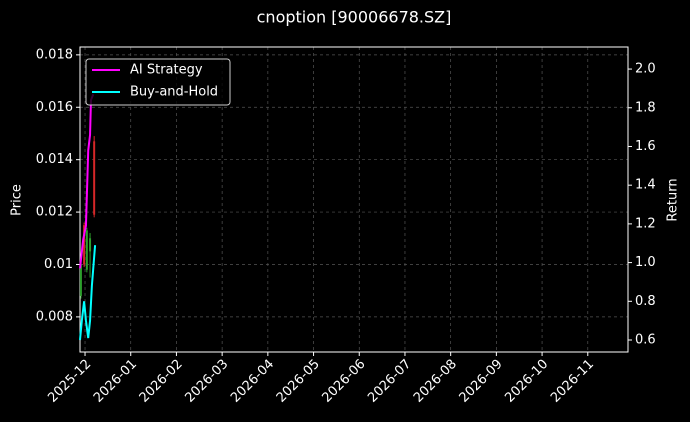 This screenshot has width=690, height=422. What do you see at coordinates (166, 70) in the screenshot?
I see `legend-label: AI Strategy` at bounding box center [166, 70].